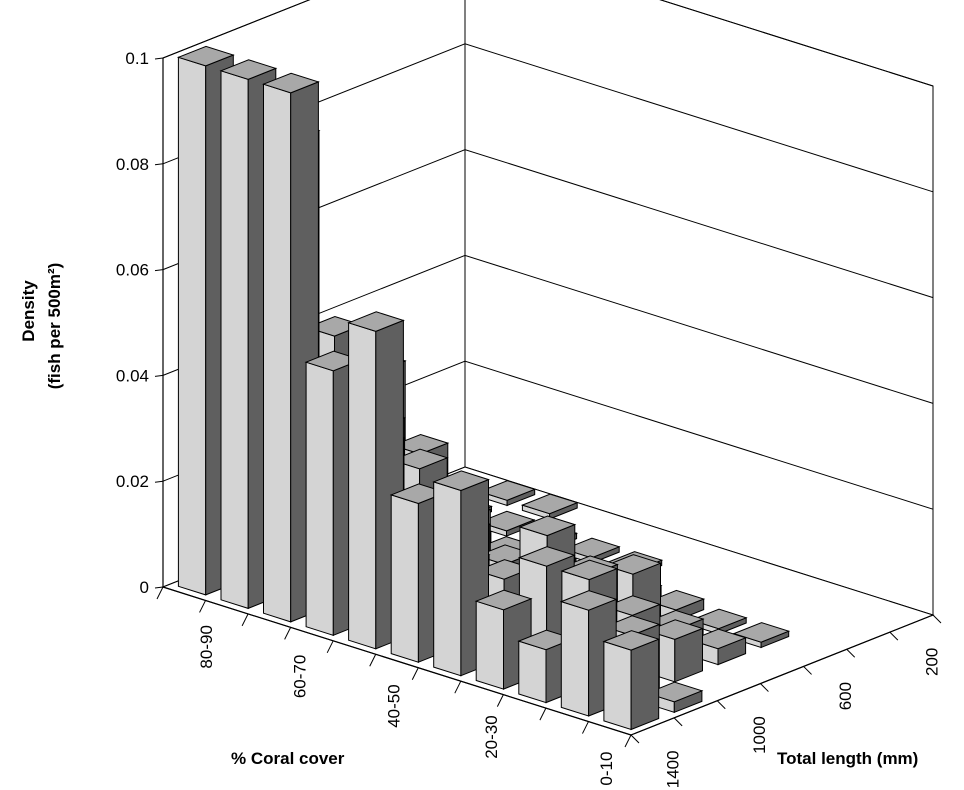  Describe the element at coordinates (132, 481) in the screenshot. I see `z-tick-label-1: 0.02` at that location.